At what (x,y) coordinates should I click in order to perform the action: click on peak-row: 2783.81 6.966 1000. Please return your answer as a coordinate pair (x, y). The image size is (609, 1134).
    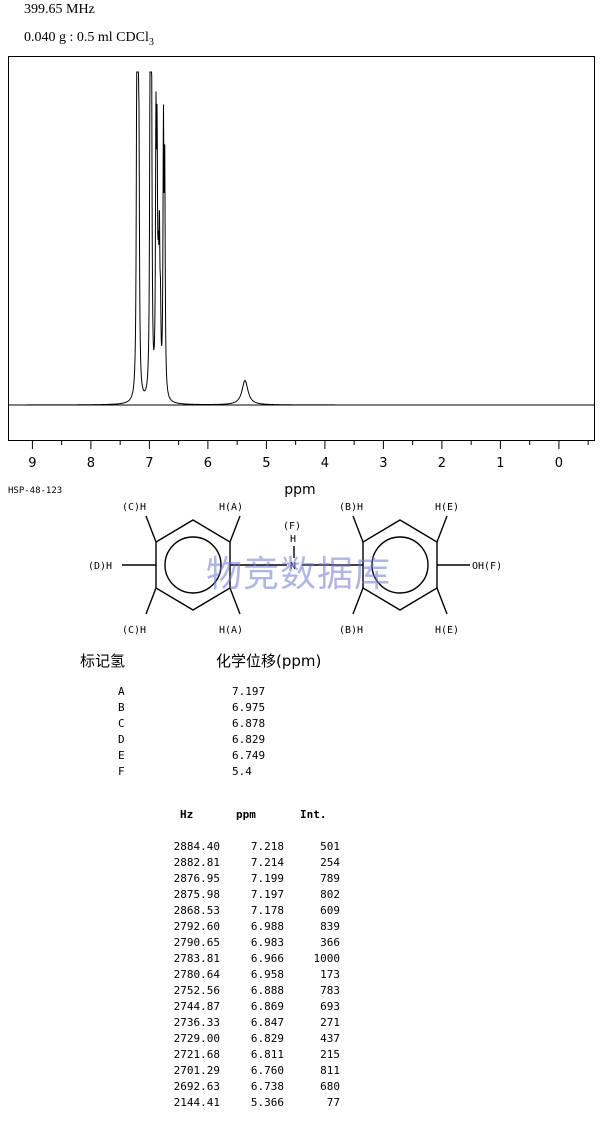
    Looking at the image, I should click on (260, 960).